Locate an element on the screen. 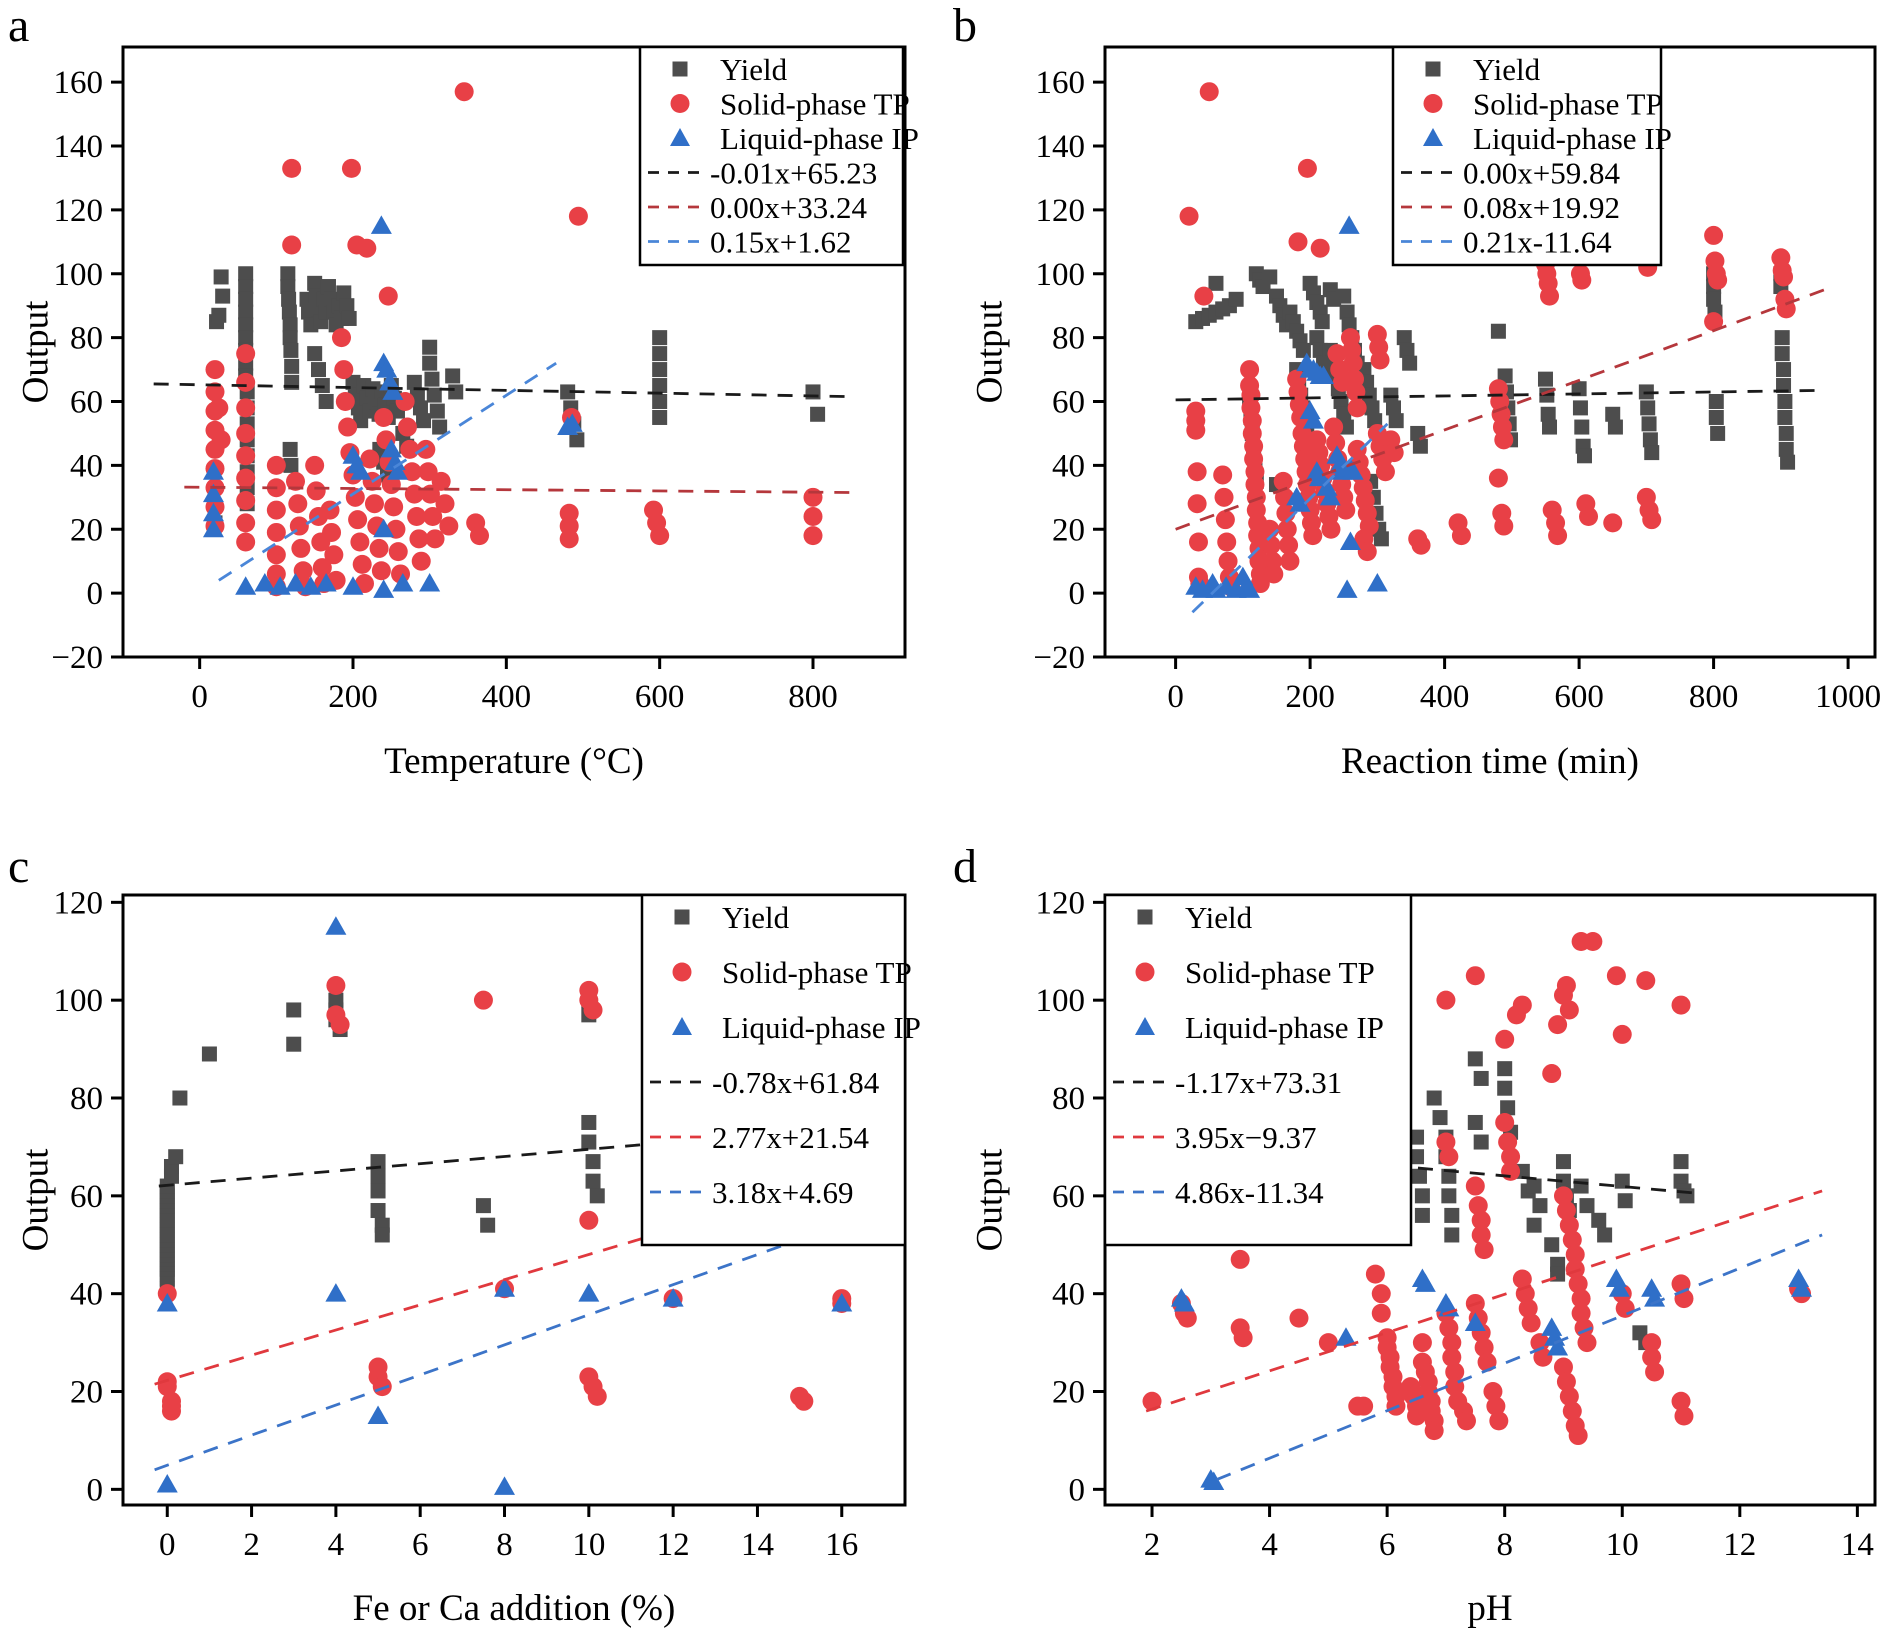 The image size is (1889, 1634). legend-entry: -0.78x+61.84 is located at coordinates (765, 1082).